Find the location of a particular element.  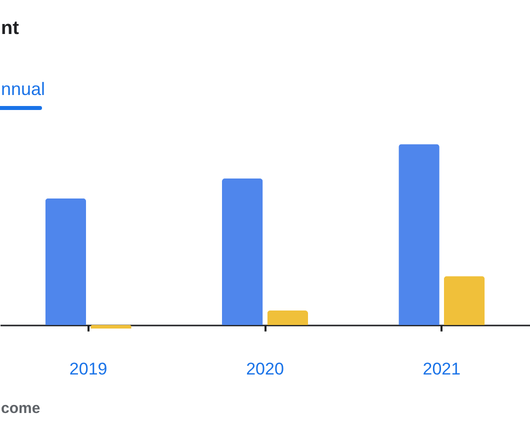

text: nnual is located at coordinates (23, 89).